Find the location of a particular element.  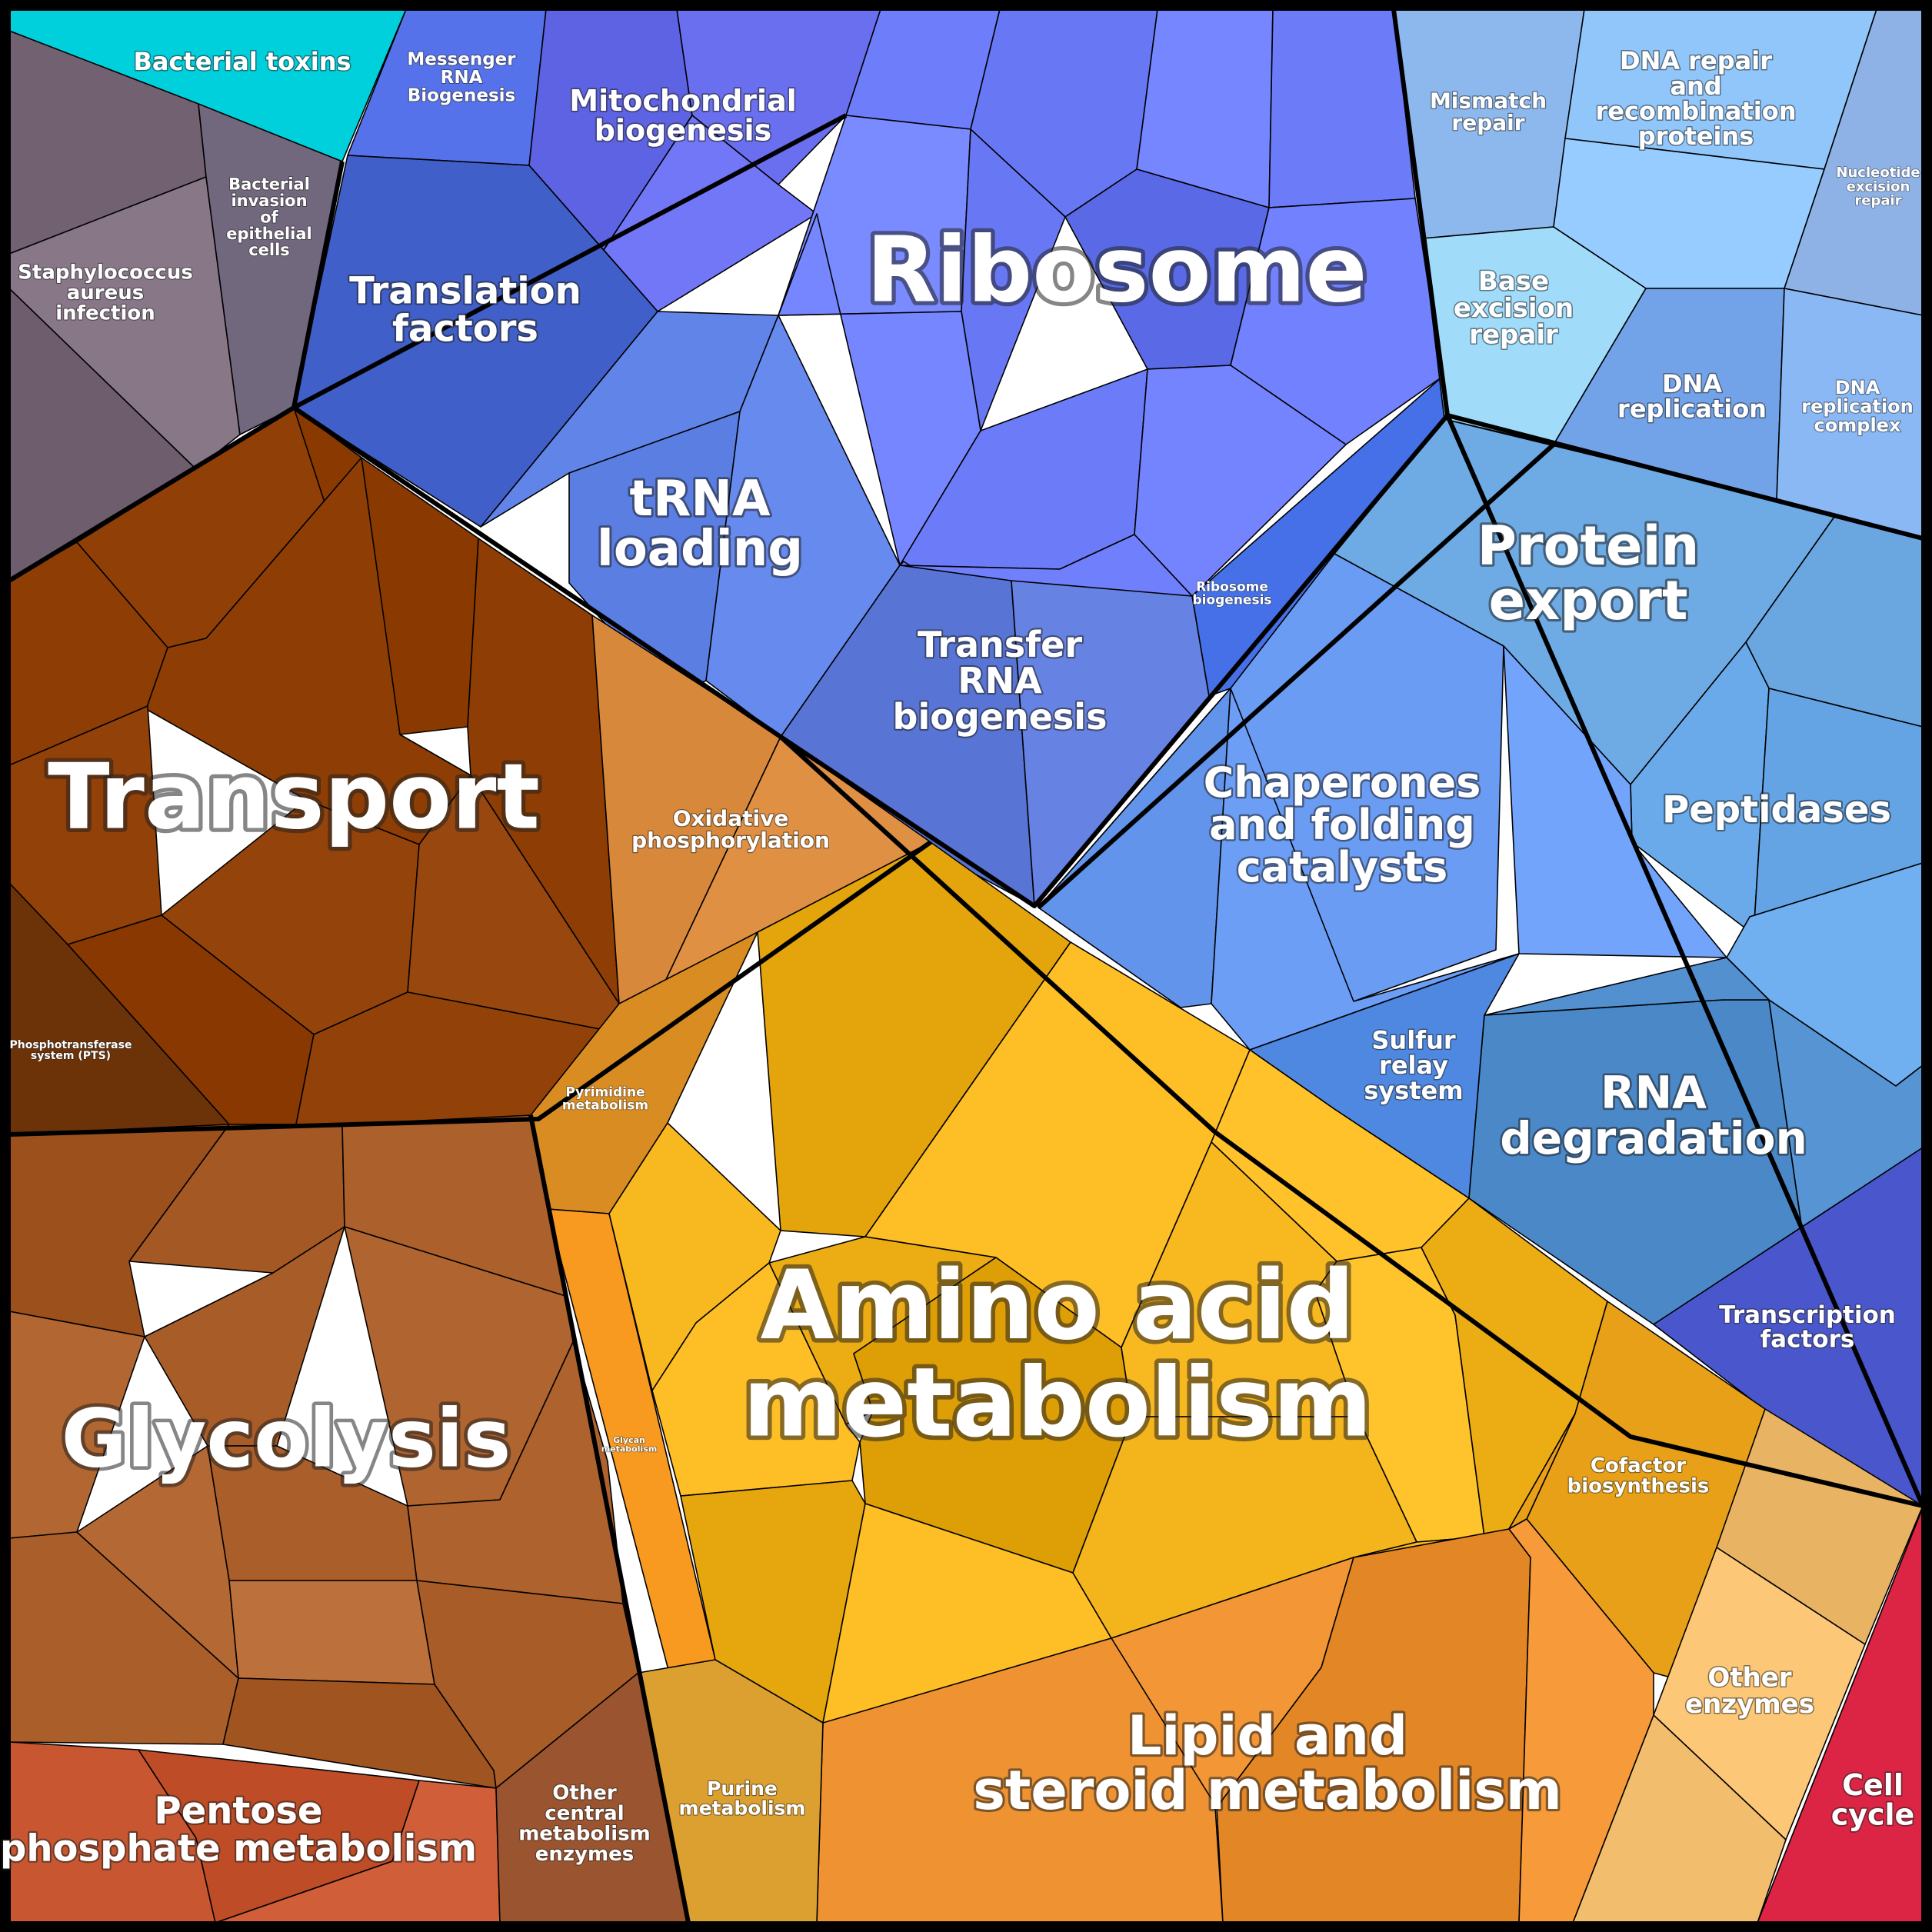

mitochondrial-label: Mitochondrial biogenesis is located at coordinates (682, 116).